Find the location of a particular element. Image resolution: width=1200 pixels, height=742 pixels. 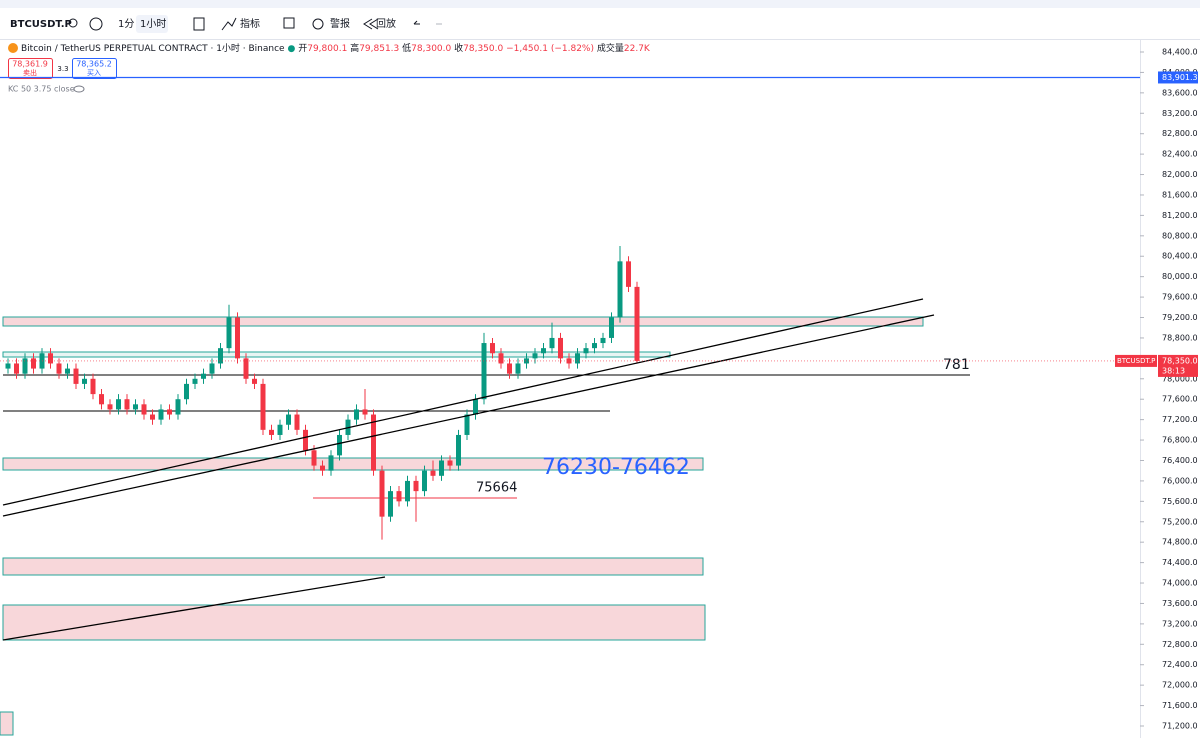

y-tick-label: 74,000.0 is located at coordinates (1180, 583).